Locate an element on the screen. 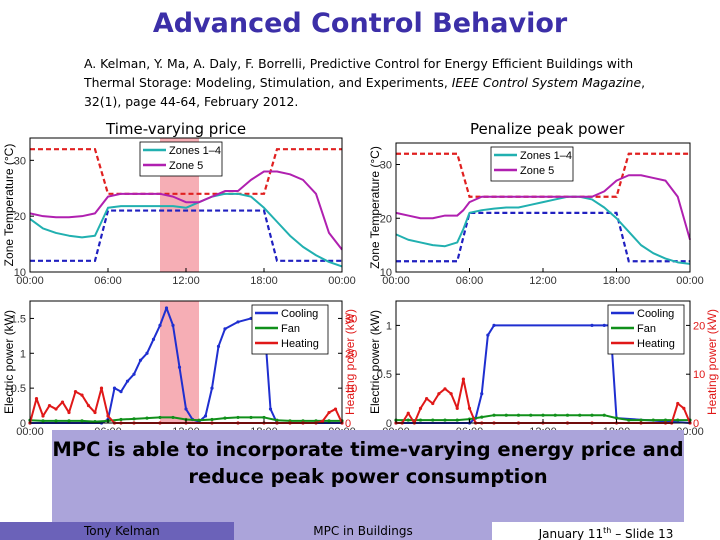 The height and width of the screenshot is (540, 720). footer-topic: MPC in Buildings is located at coordinates (363, 531).